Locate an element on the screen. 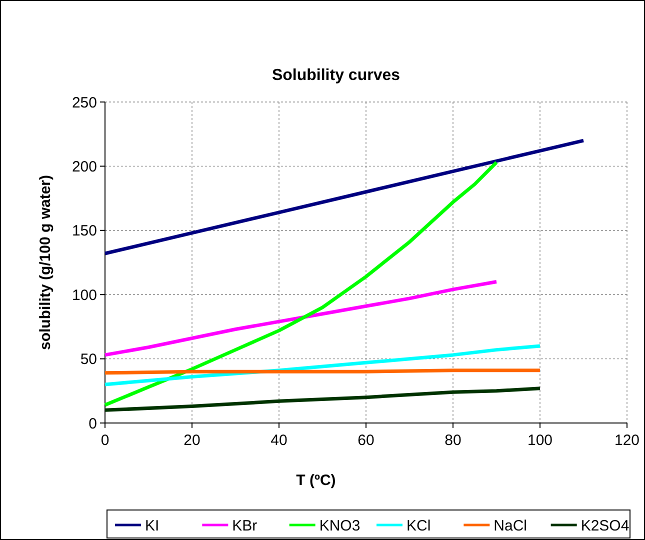  x-tick-label: 20 is located at coordinates (192, 440).